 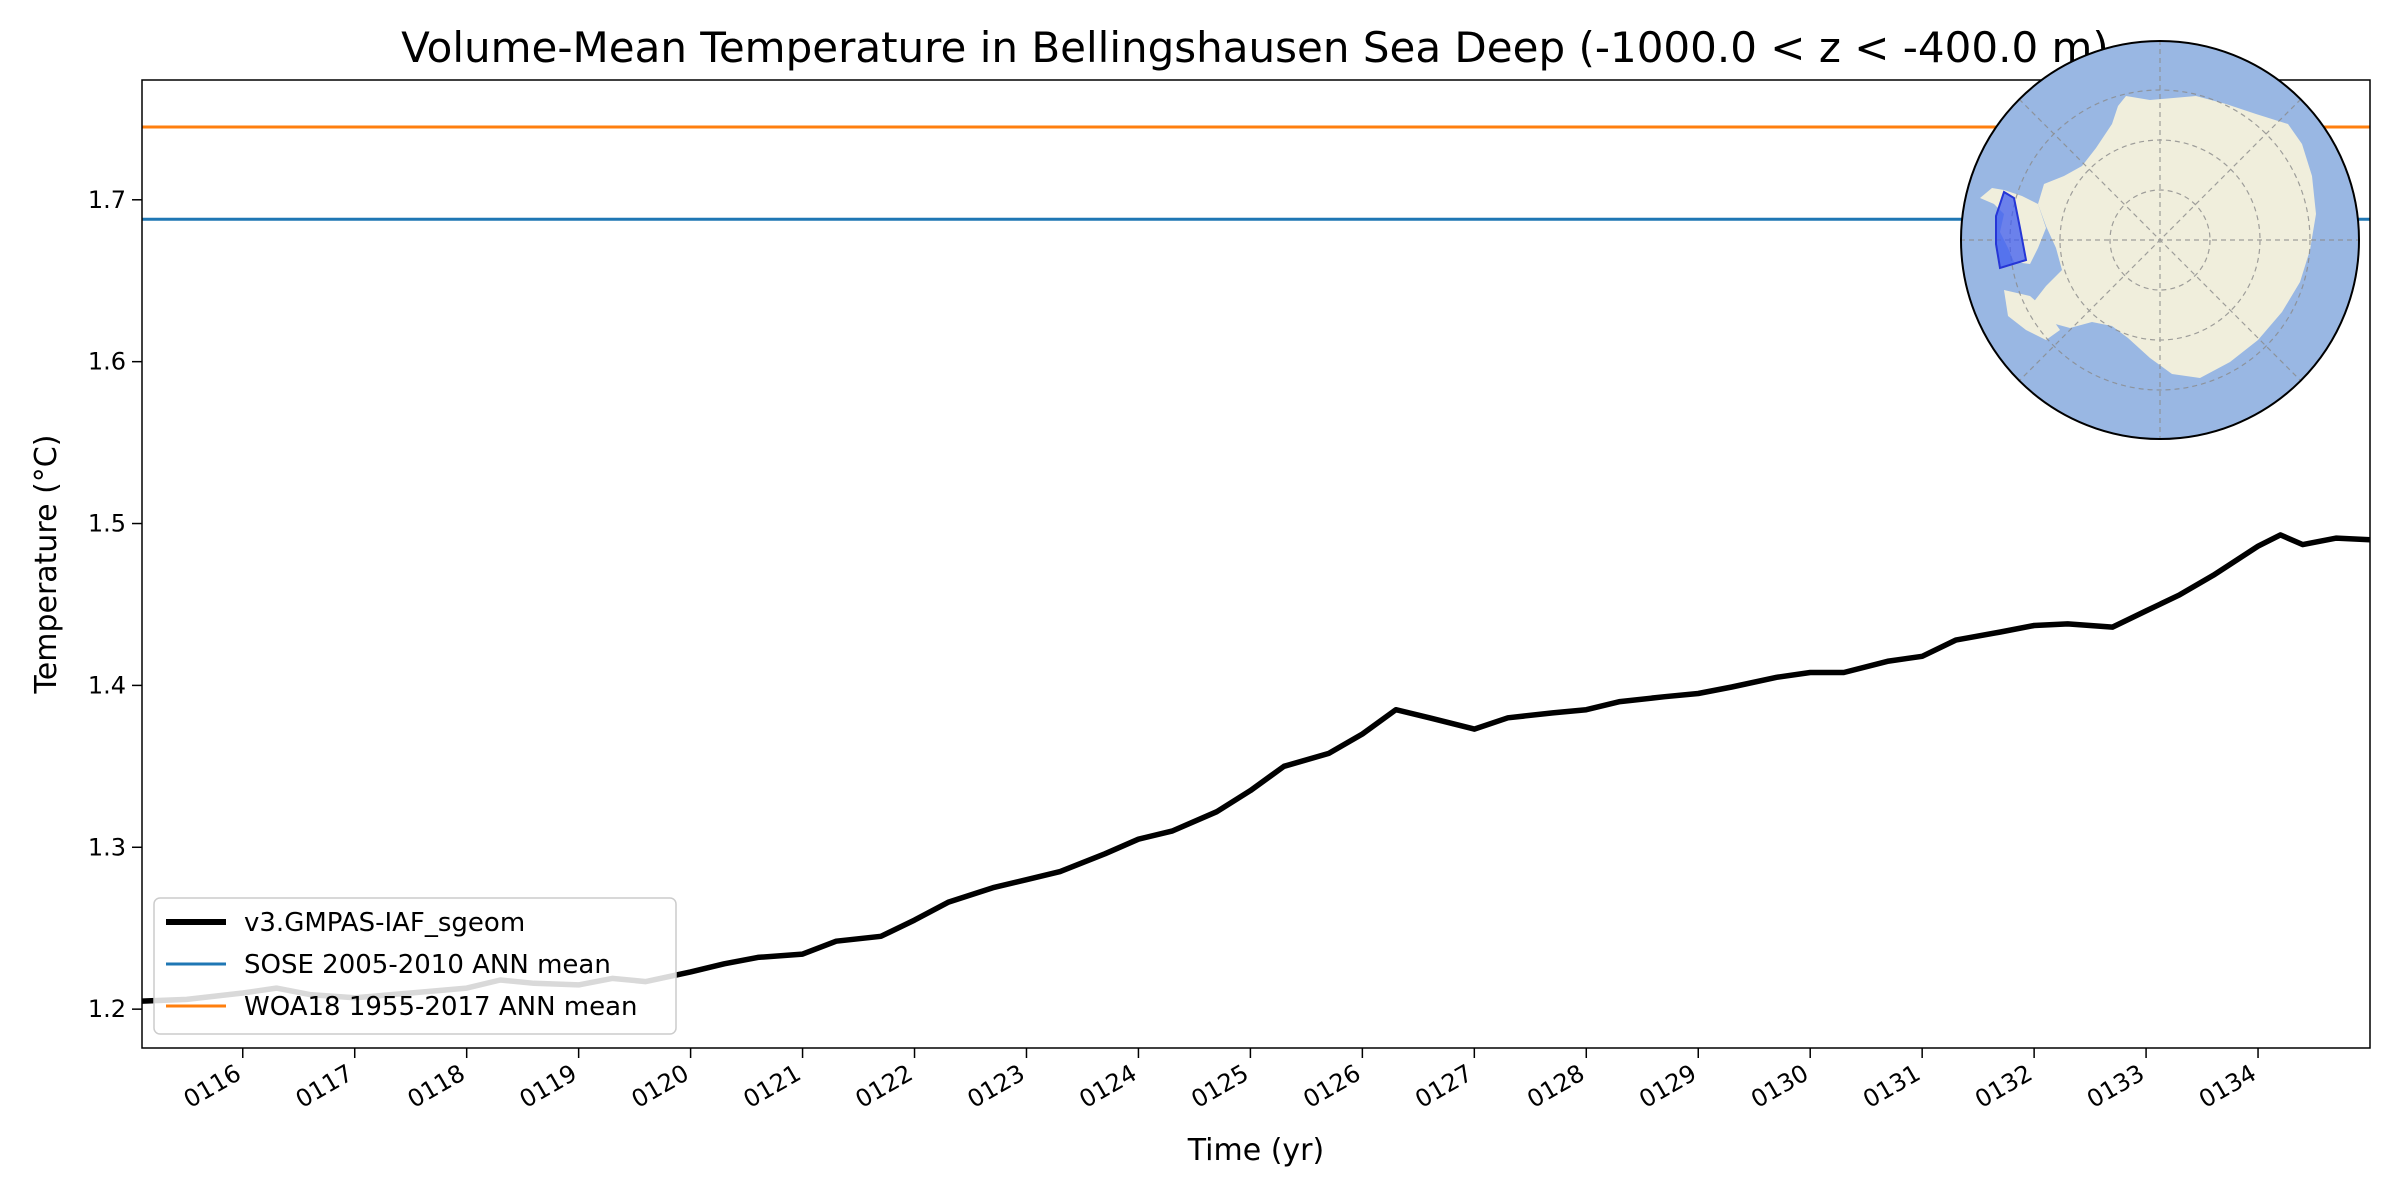 What do you see at coordinates (2032, 315) in the screenshot?
I see `ice-shelf` at bounding box center [2032, 315].